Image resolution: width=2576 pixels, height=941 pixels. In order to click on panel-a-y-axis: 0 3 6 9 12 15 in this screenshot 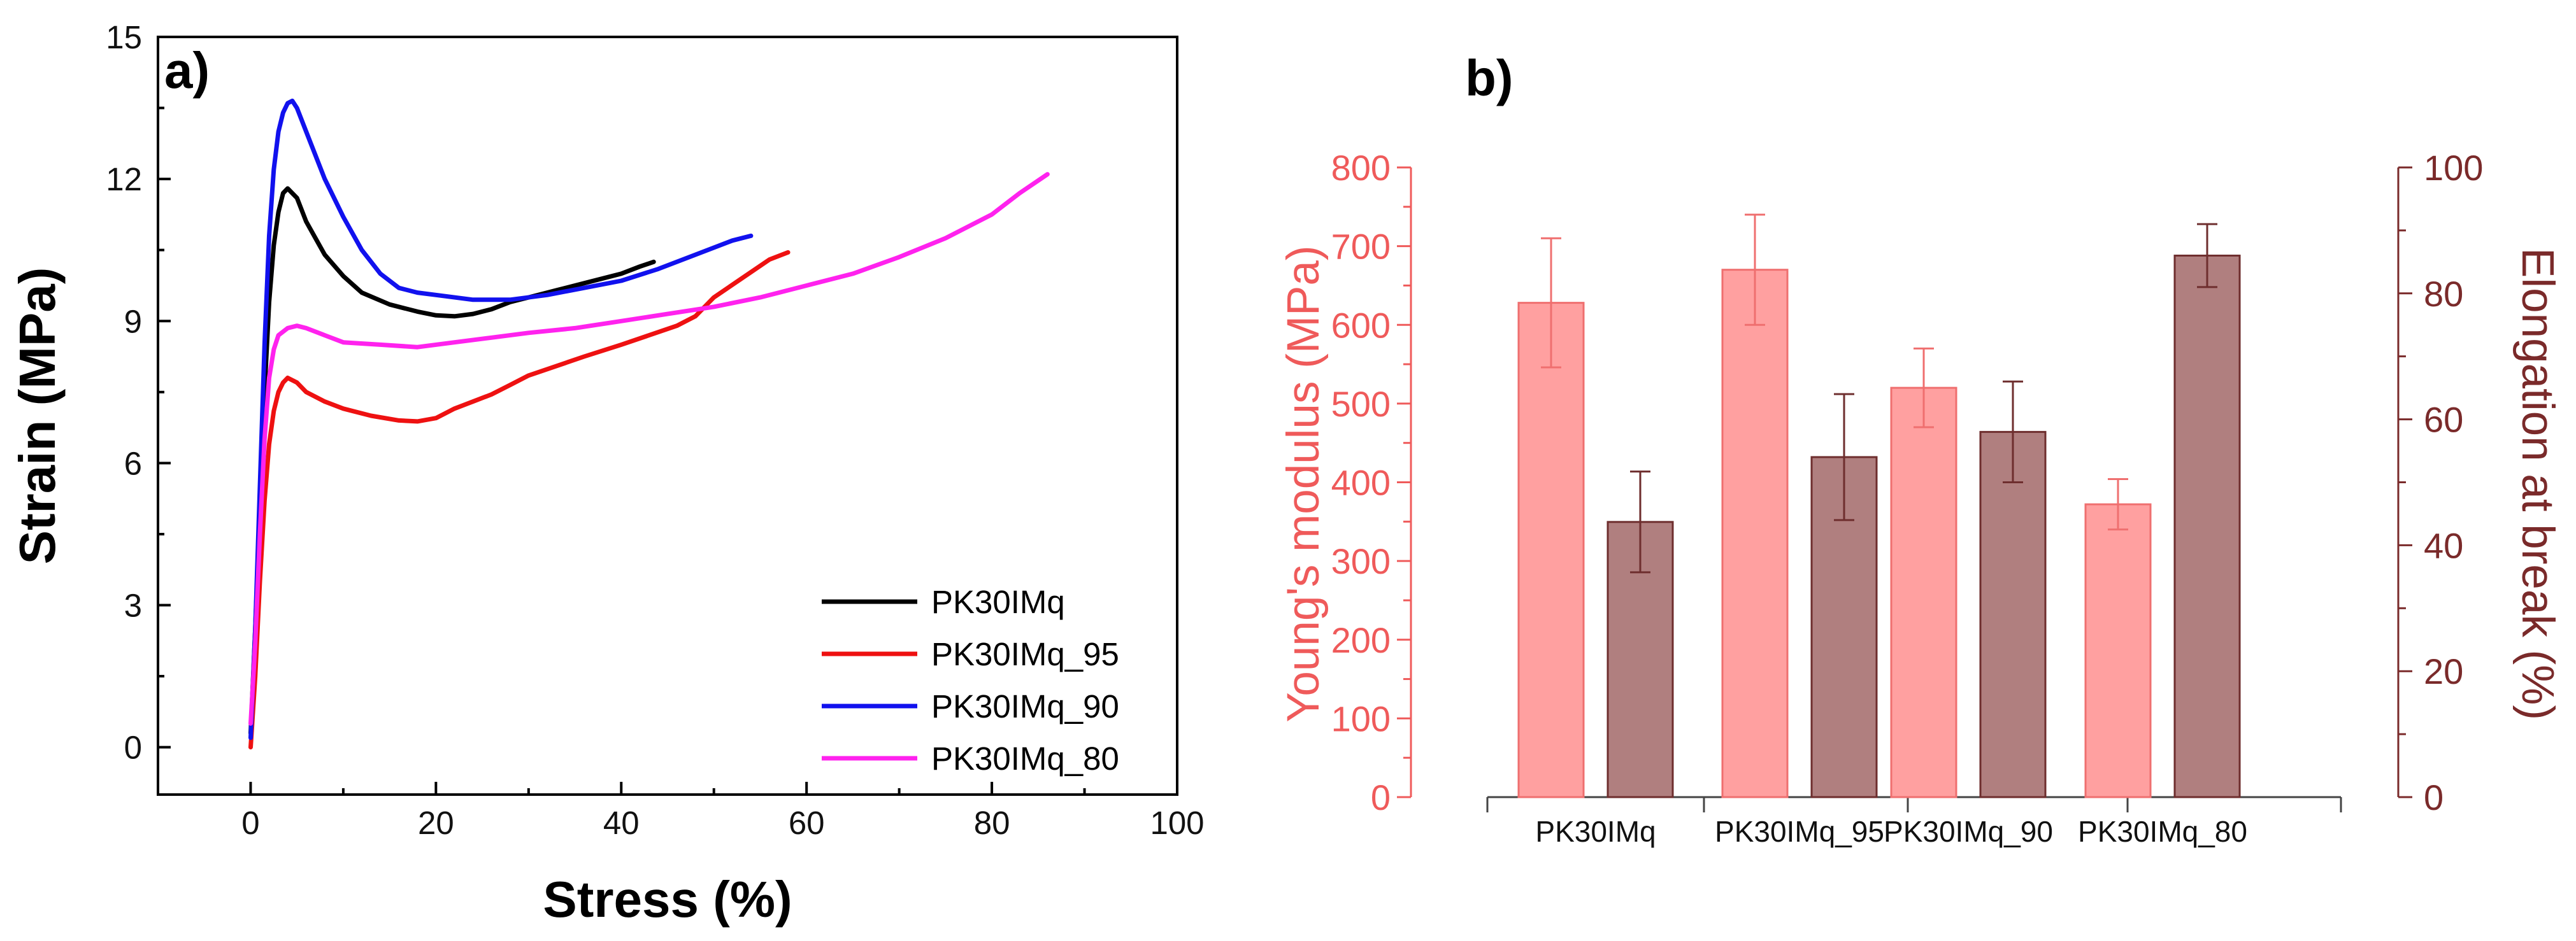, I will do `click(138, 392)`.